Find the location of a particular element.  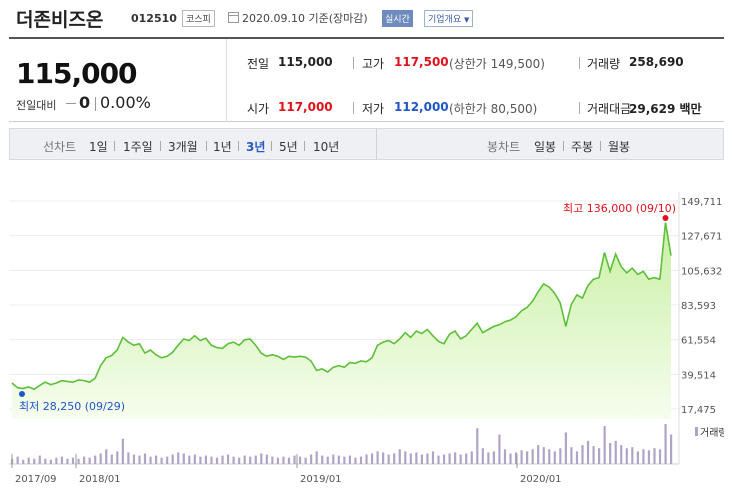

high-label: 고가 is located at coordinates (373, 64).